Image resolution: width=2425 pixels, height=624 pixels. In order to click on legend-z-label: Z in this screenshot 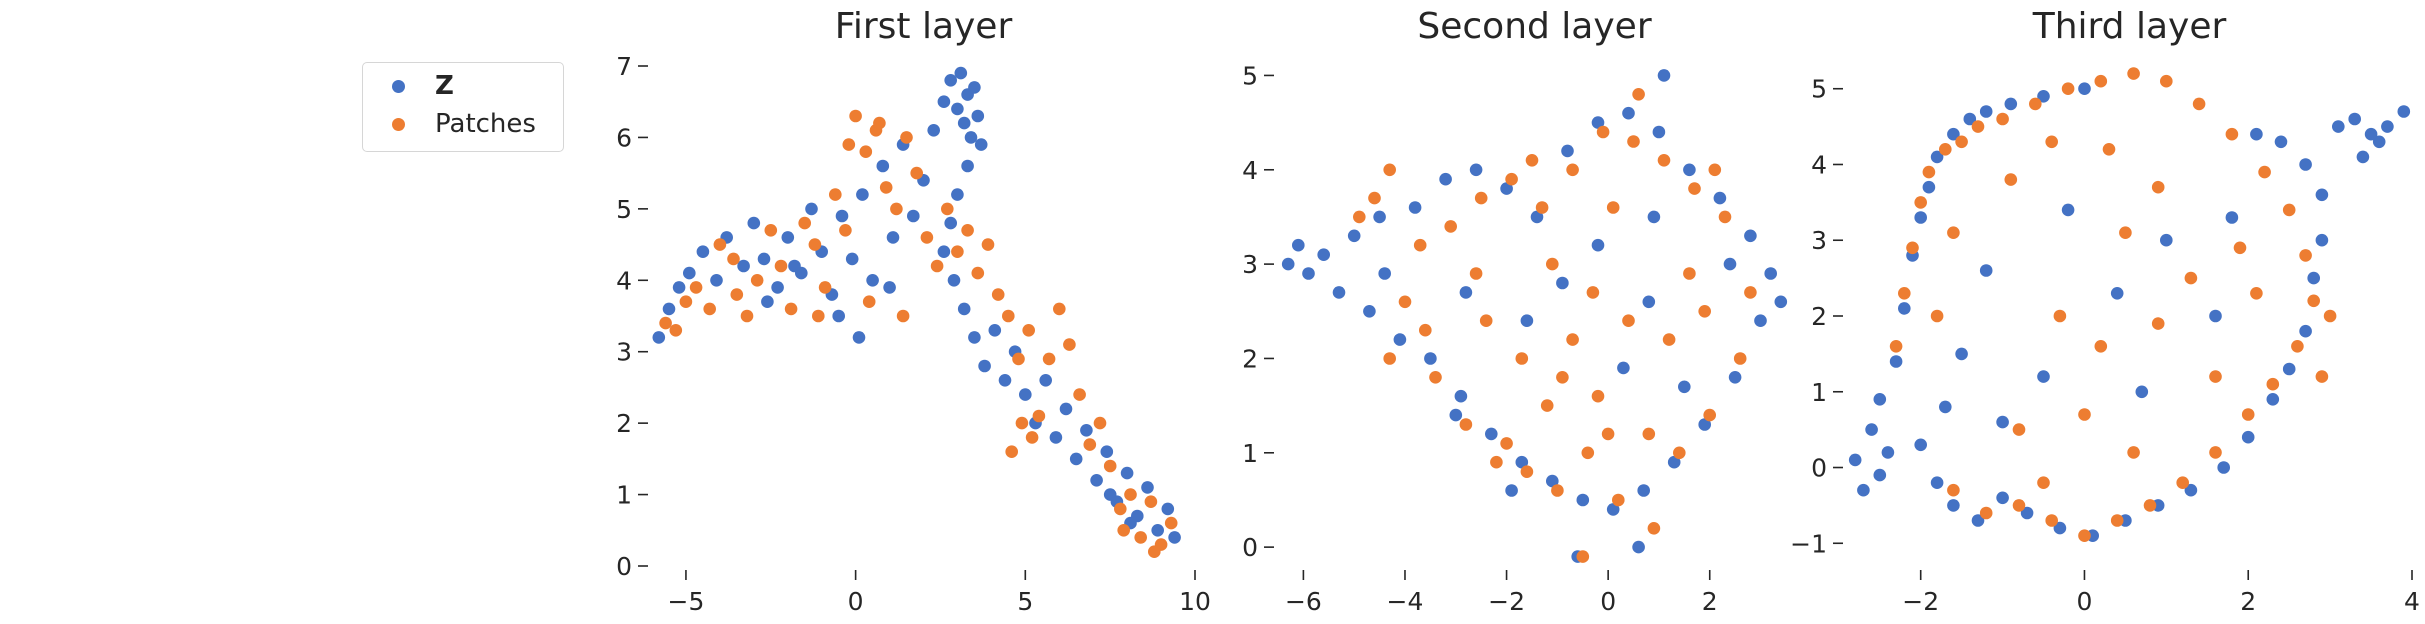, I will do `click(444, 86)`.